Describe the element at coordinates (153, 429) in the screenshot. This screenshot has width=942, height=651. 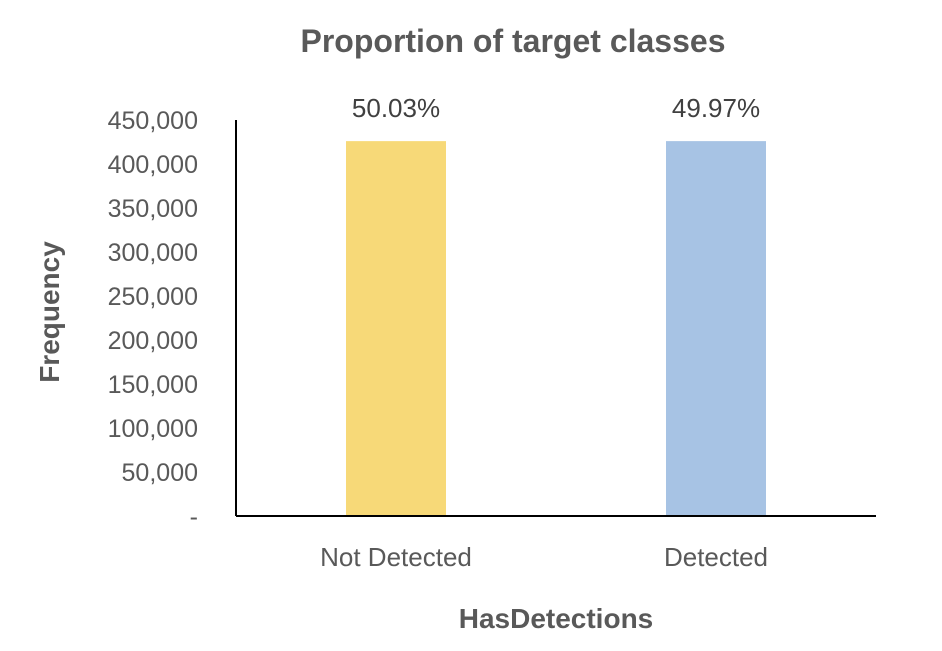
I see `y-tick-label: 100,000` at that location.